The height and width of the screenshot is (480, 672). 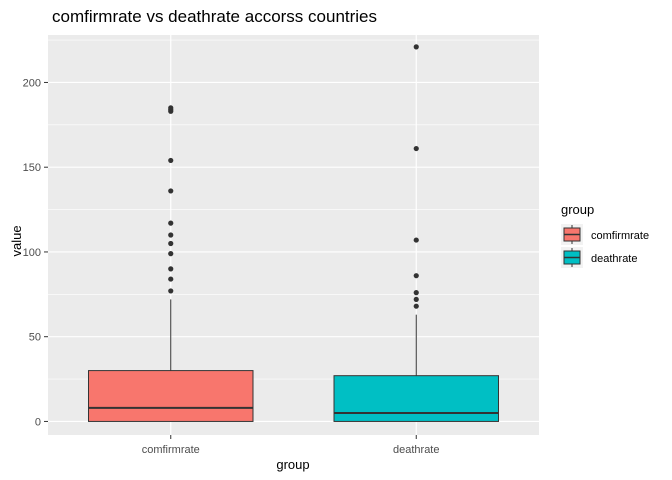 I want to click on legend: group comfirmrate deathrate, so click(x=605, y=235).